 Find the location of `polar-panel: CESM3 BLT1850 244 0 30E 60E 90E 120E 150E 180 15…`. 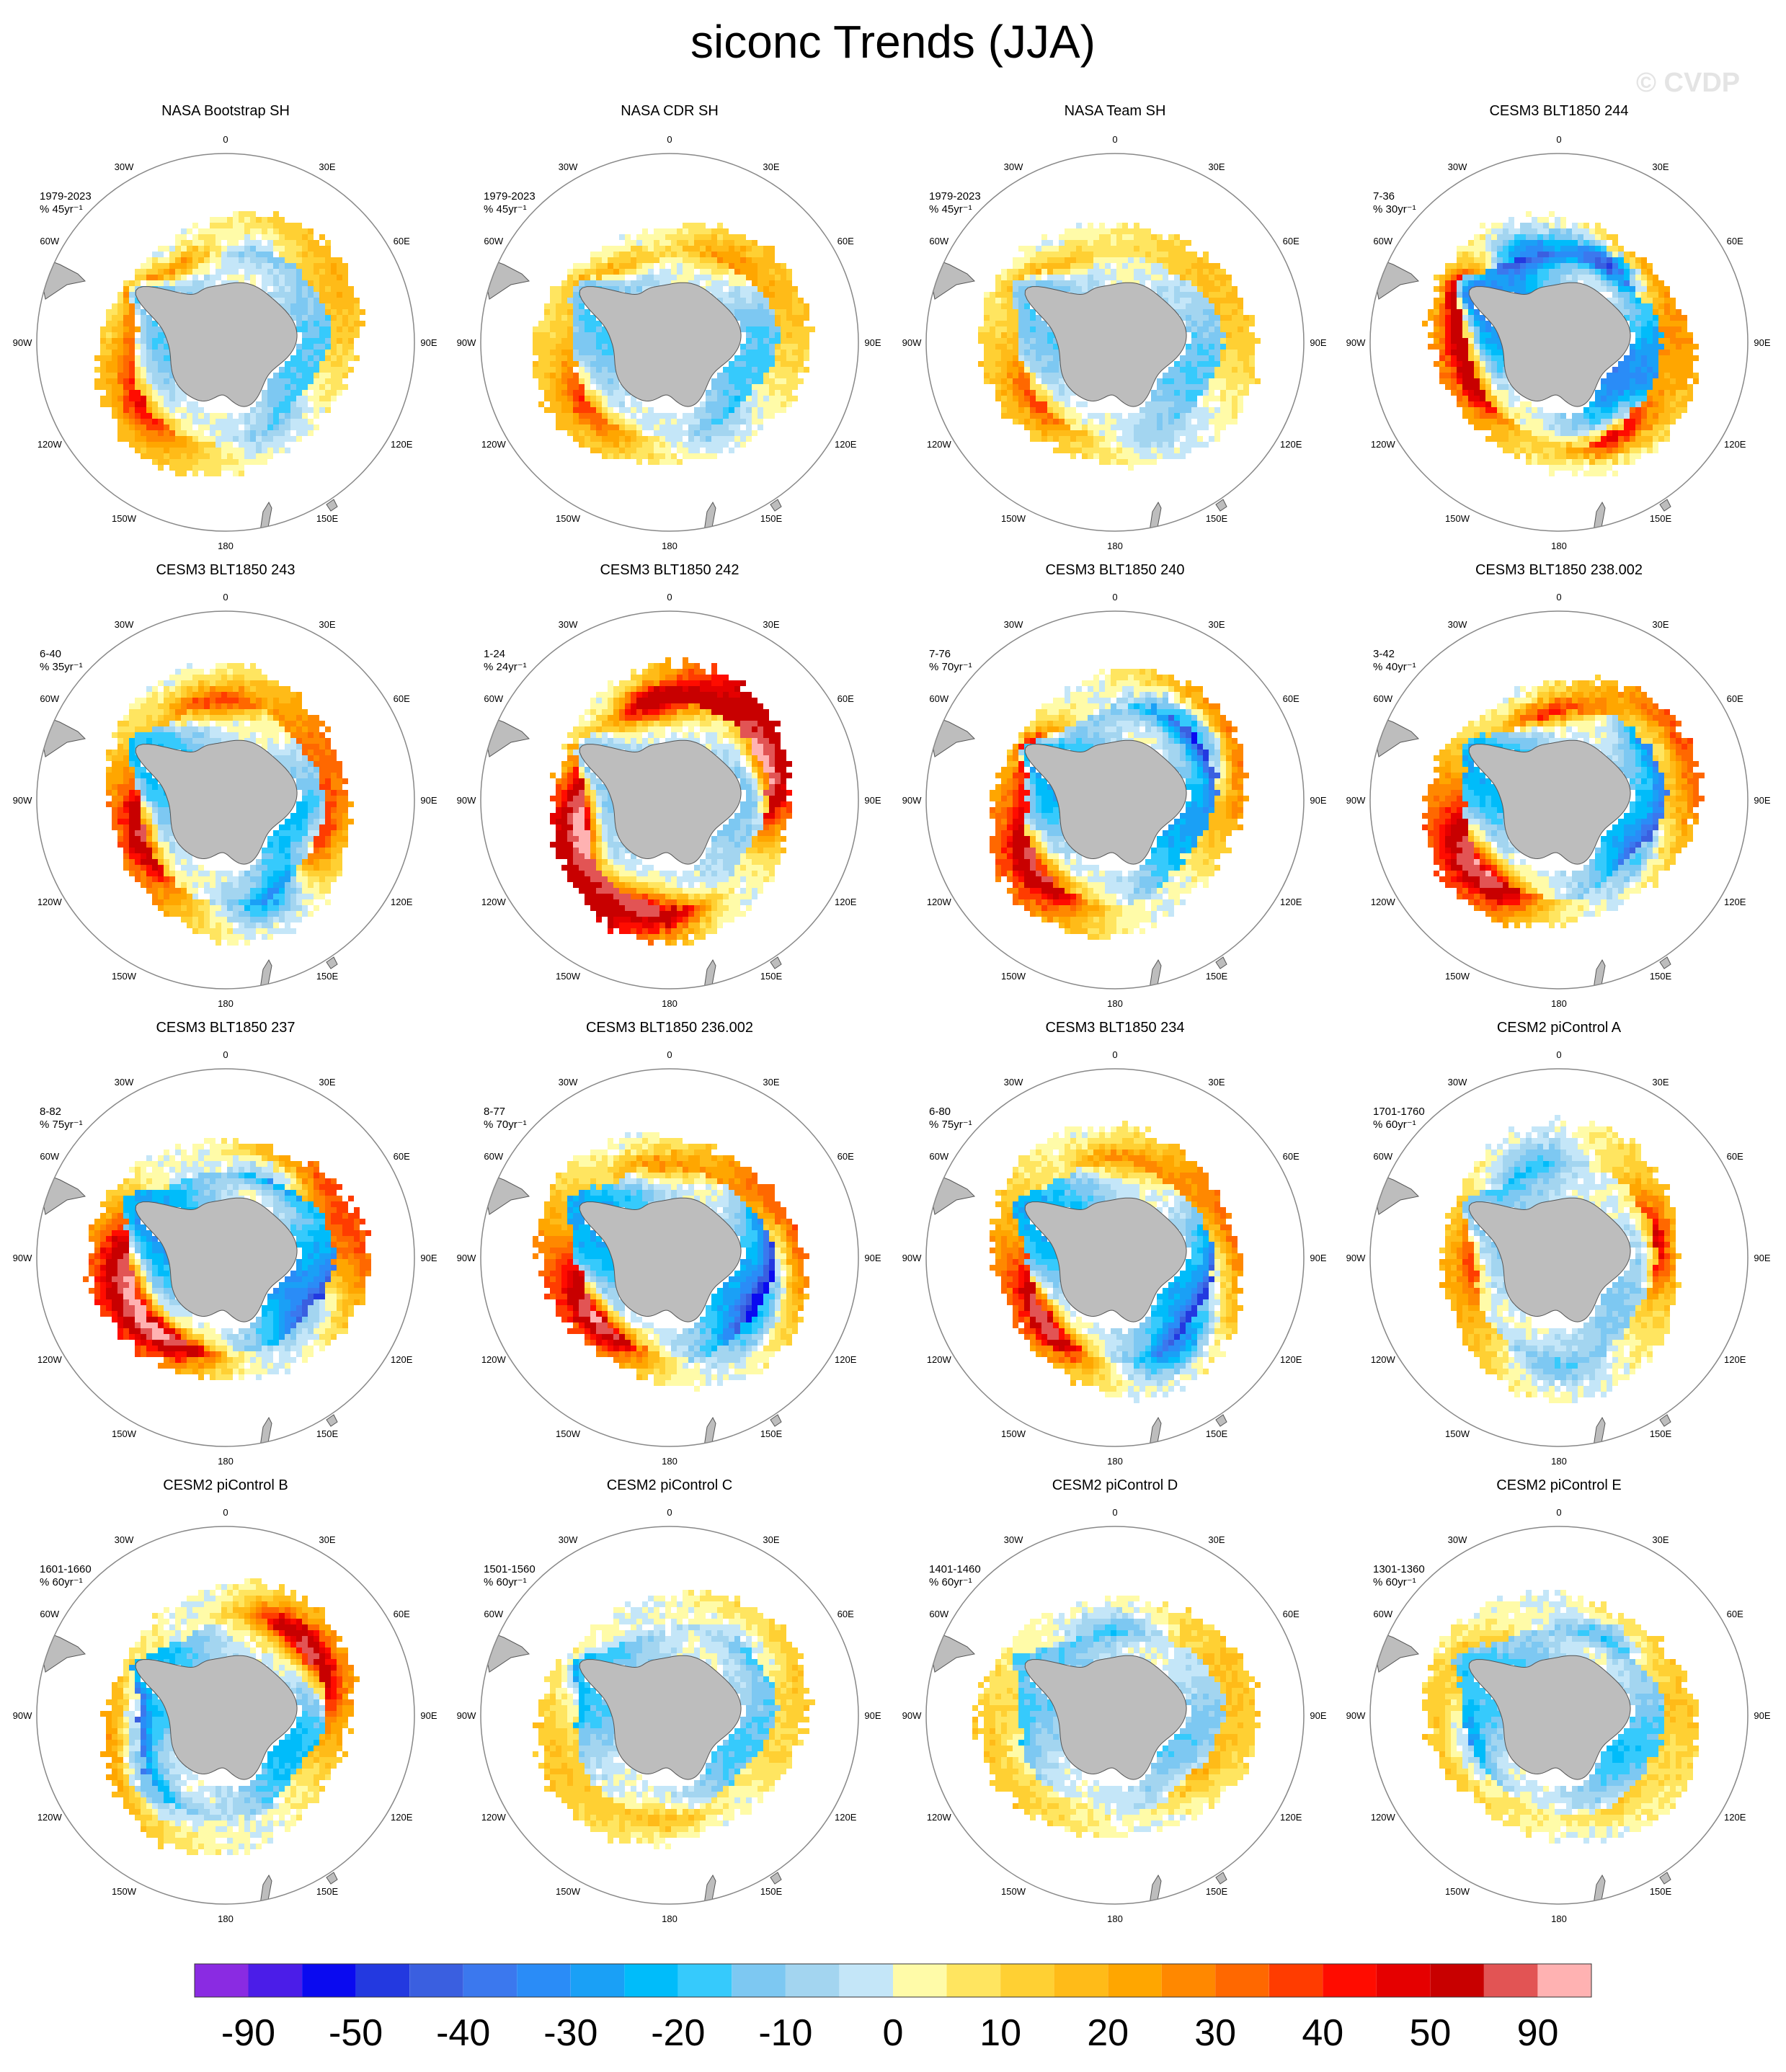

polar-panel: CESM3 BLT1850 244 0 30E 60E 90E 120E 150E 180 15… is located at coordinates (1558, 327).